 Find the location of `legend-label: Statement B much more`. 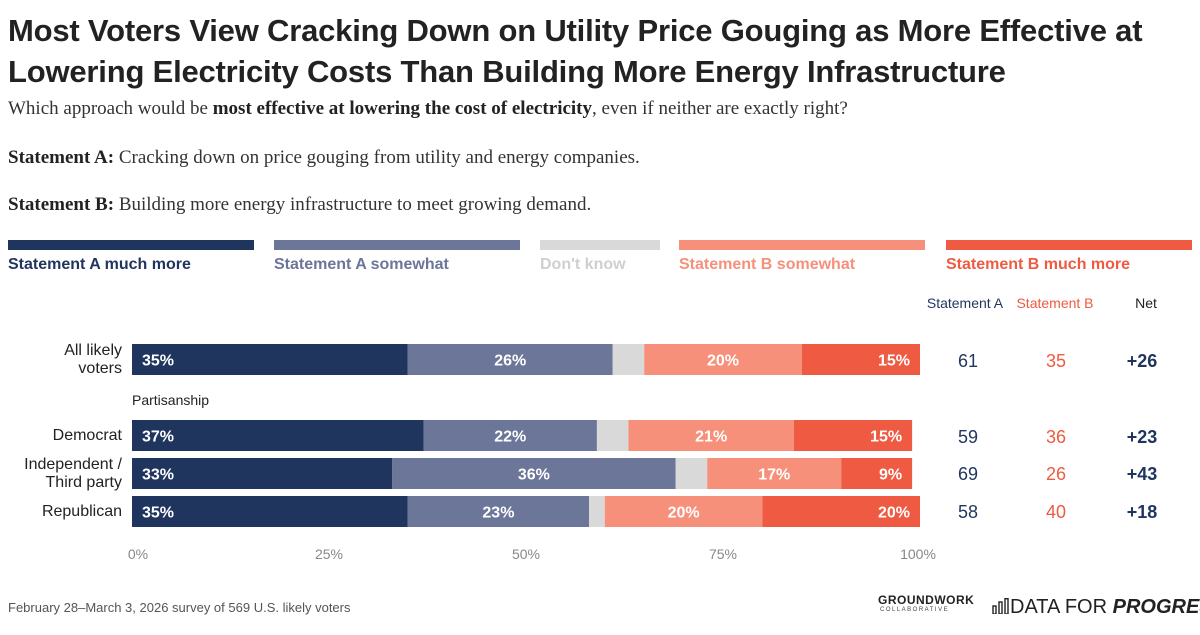

legend-label: Statement B much more is located at coordinates (1038, 264).